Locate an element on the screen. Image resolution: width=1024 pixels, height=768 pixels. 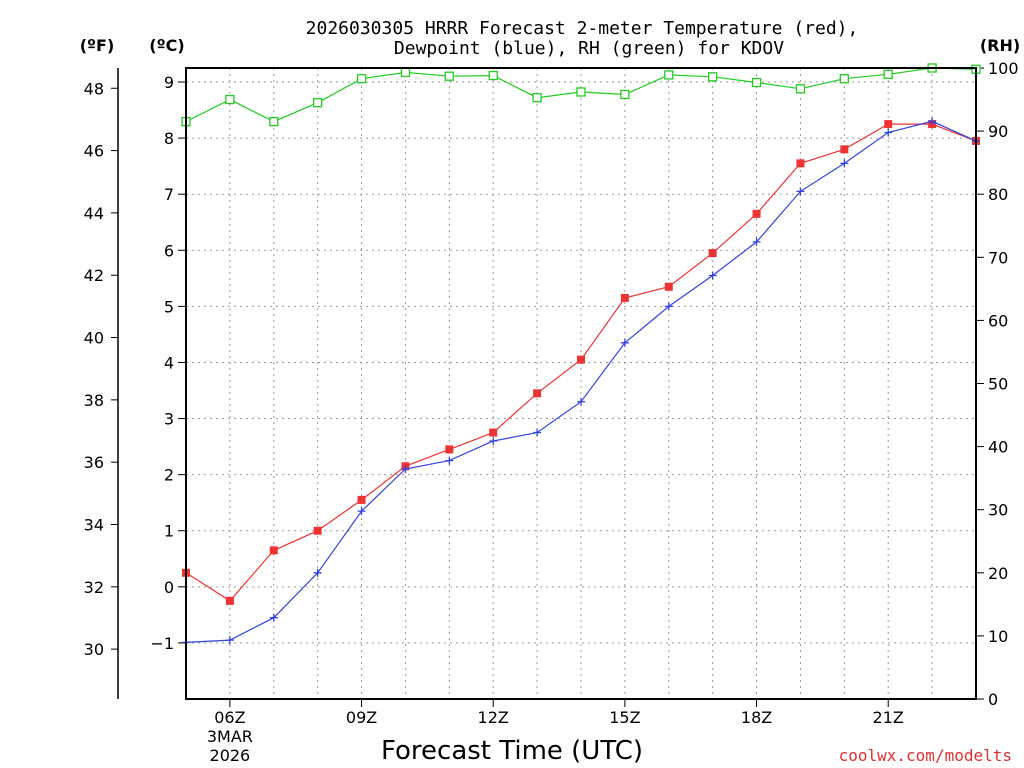
fahrenheit-tick-label: 30 is located at coordinates (94, 649).